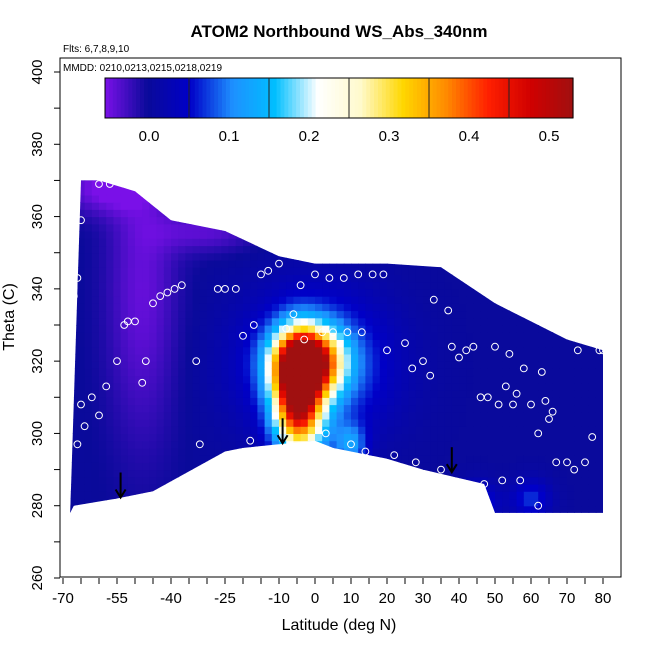  I want to click on x-tick-label: -25, so click(225, 598).